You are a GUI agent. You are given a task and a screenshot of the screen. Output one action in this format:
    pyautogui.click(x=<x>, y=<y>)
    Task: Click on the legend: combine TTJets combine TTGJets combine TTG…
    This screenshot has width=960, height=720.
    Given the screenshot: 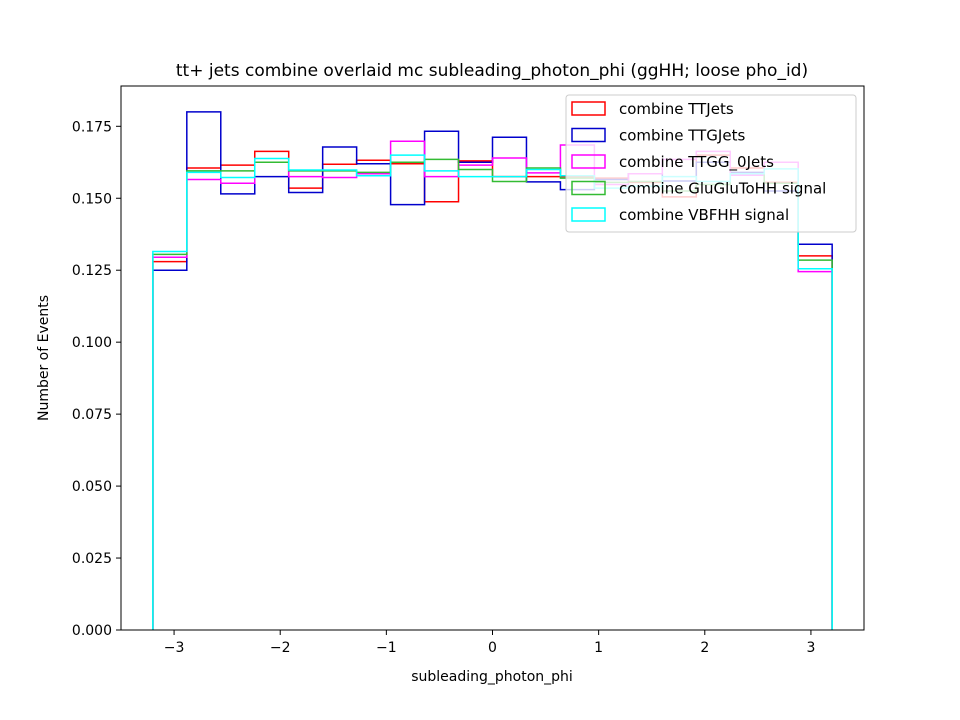 What is the action you would take?
    pyautogui.click(x=711, y=163)
    